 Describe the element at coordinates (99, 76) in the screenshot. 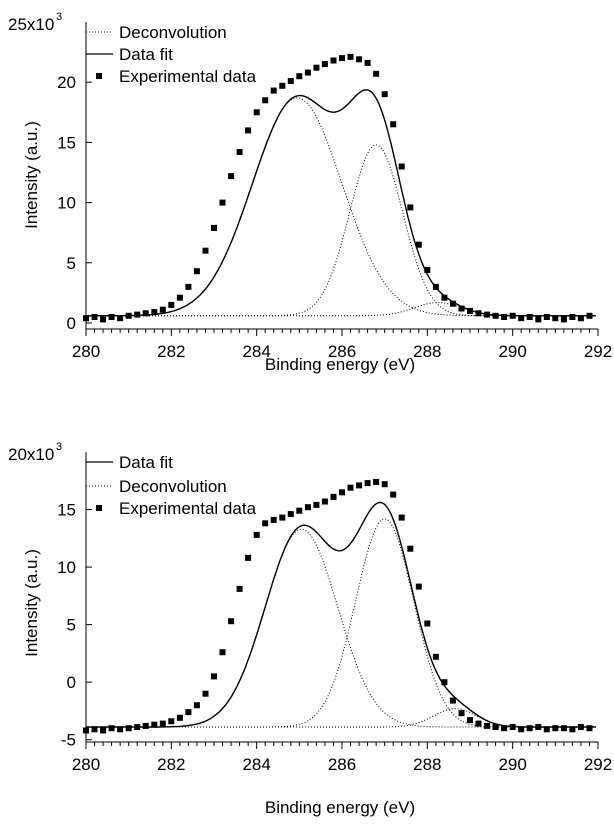

I see `legend-experimental-marker` at that location.